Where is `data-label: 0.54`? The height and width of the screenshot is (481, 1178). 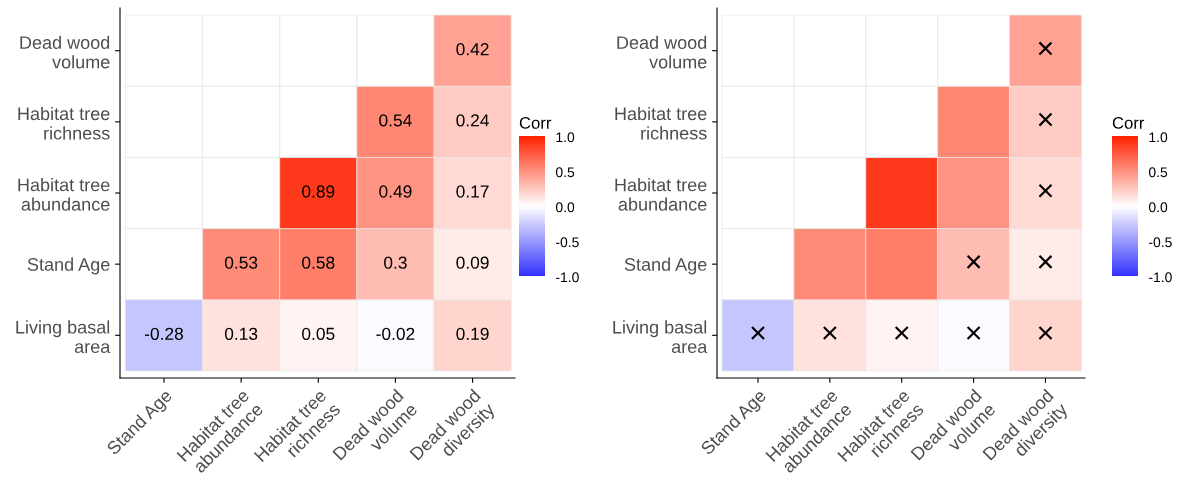
data-label: 0.54 is located at coordinates (395, 120).